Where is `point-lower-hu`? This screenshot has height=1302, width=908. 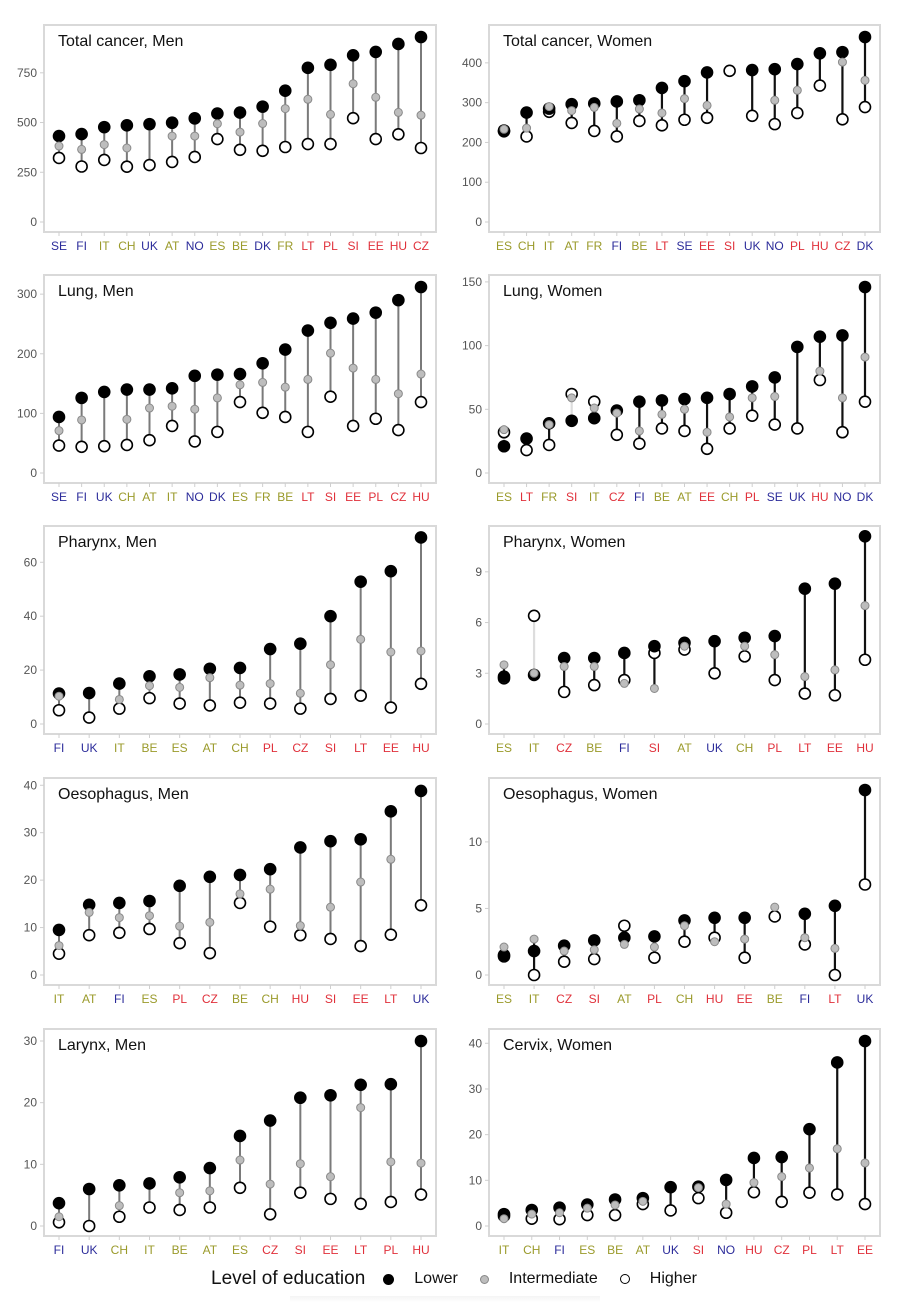 point-lower-hu is located at coordinates (865, 536).